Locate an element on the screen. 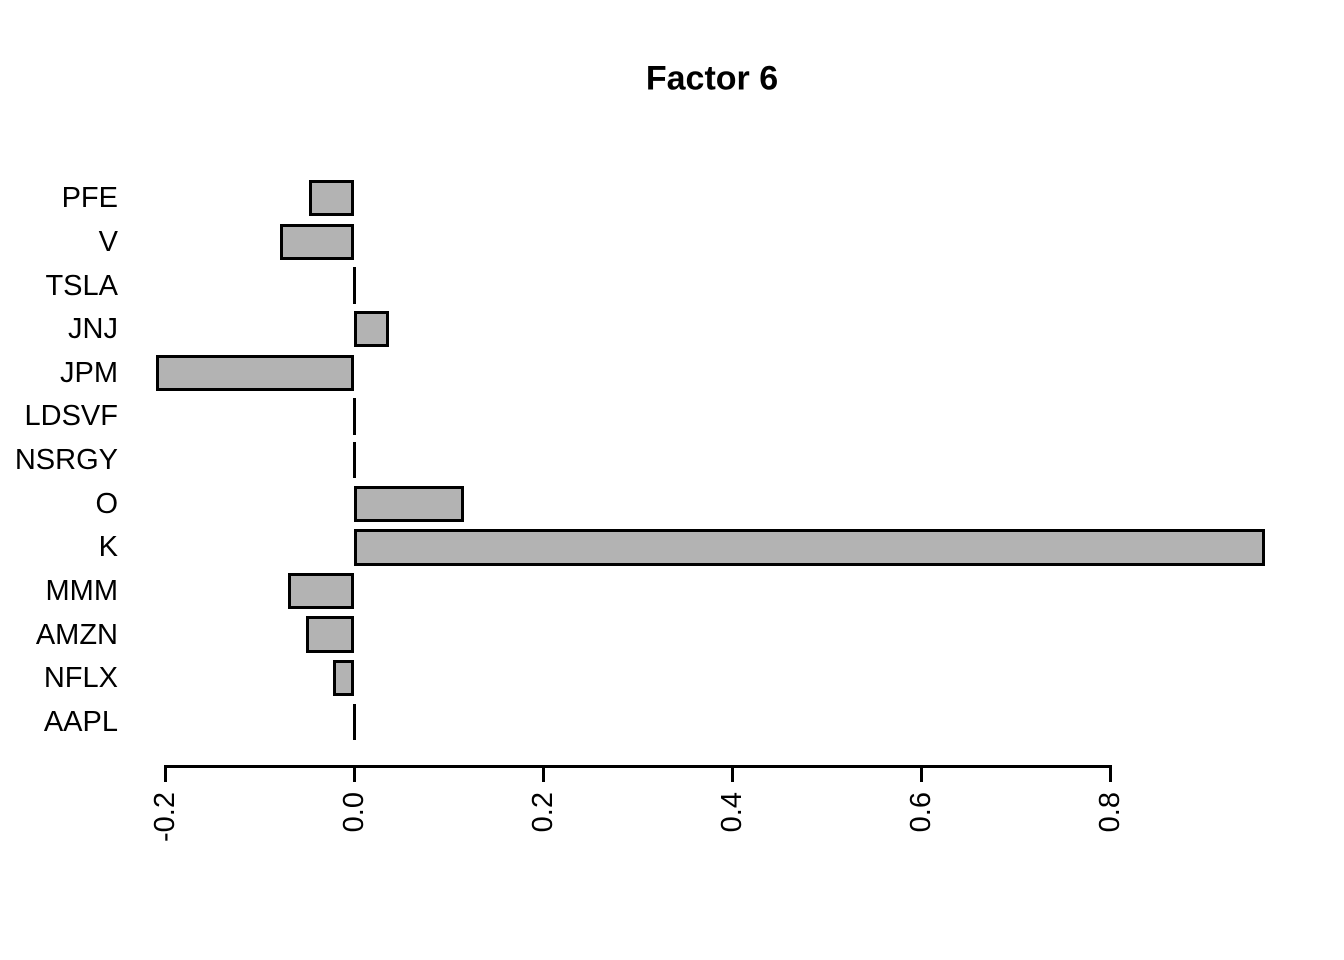 This screenshot has height=960, width=1344. y-axis-label: JNJ is located at coordinates (93, 329).